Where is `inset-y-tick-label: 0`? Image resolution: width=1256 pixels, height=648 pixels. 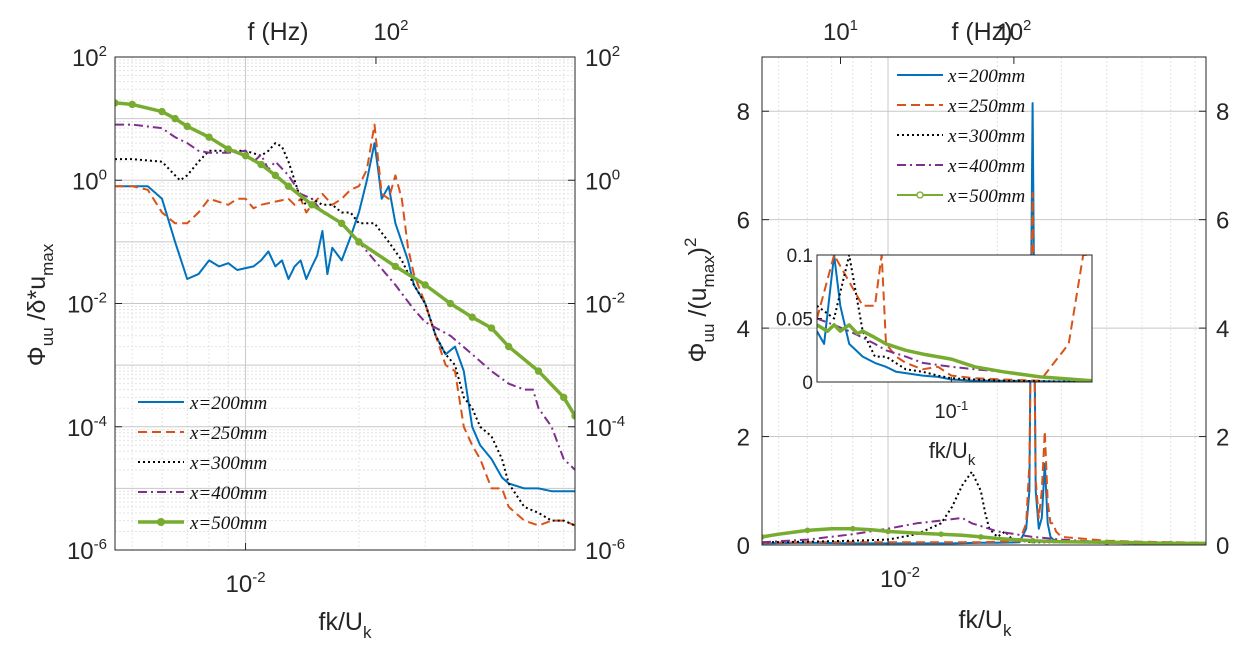 inset-y-tick-label: 0 is located at coordinates (807, 383).